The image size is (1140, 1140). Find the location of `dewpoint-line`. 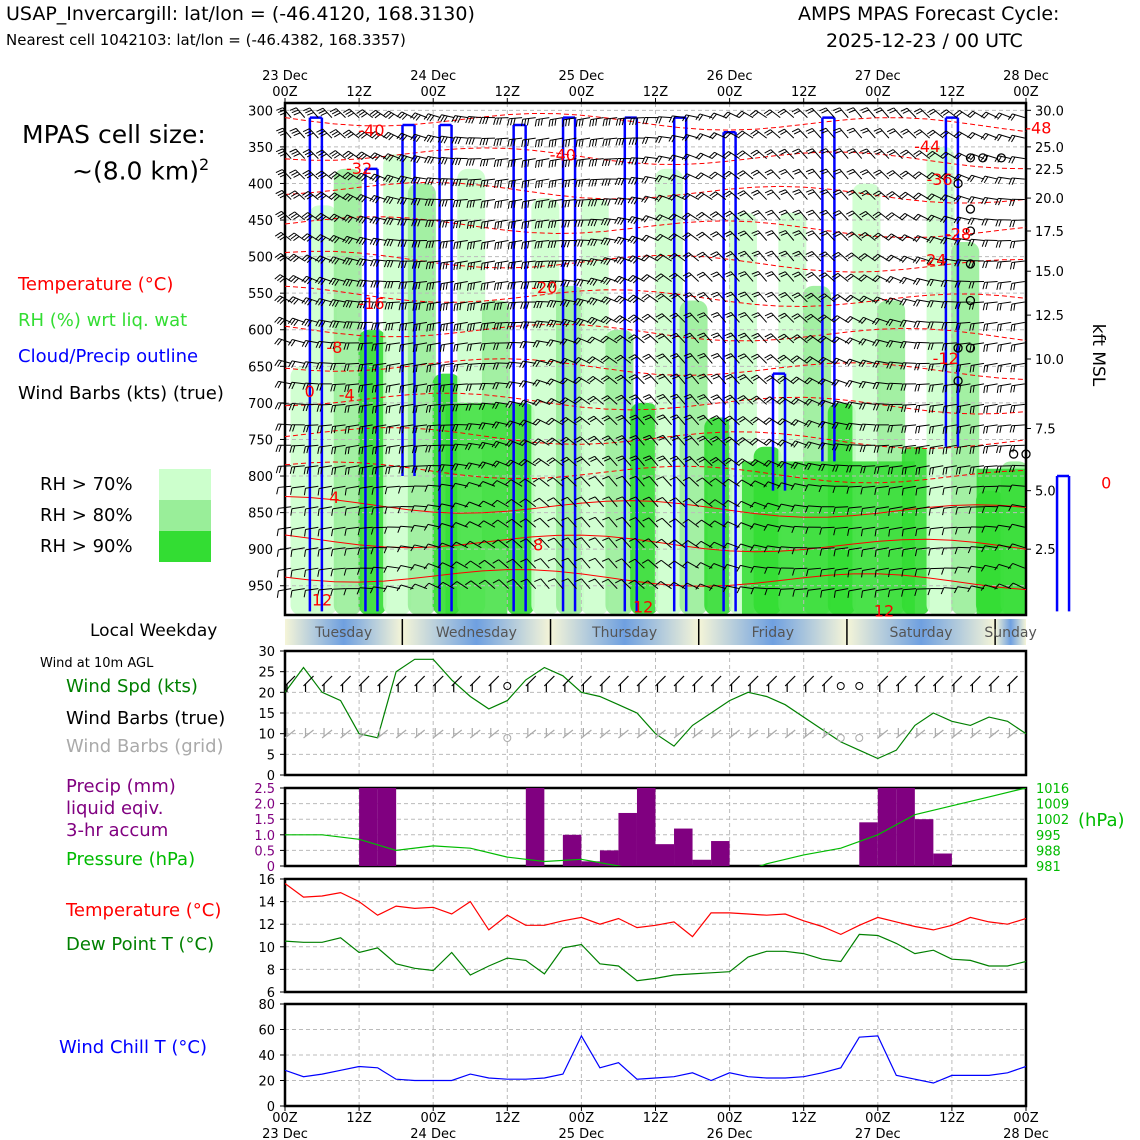

dewpoint-line is located at coordinates (655, 957).